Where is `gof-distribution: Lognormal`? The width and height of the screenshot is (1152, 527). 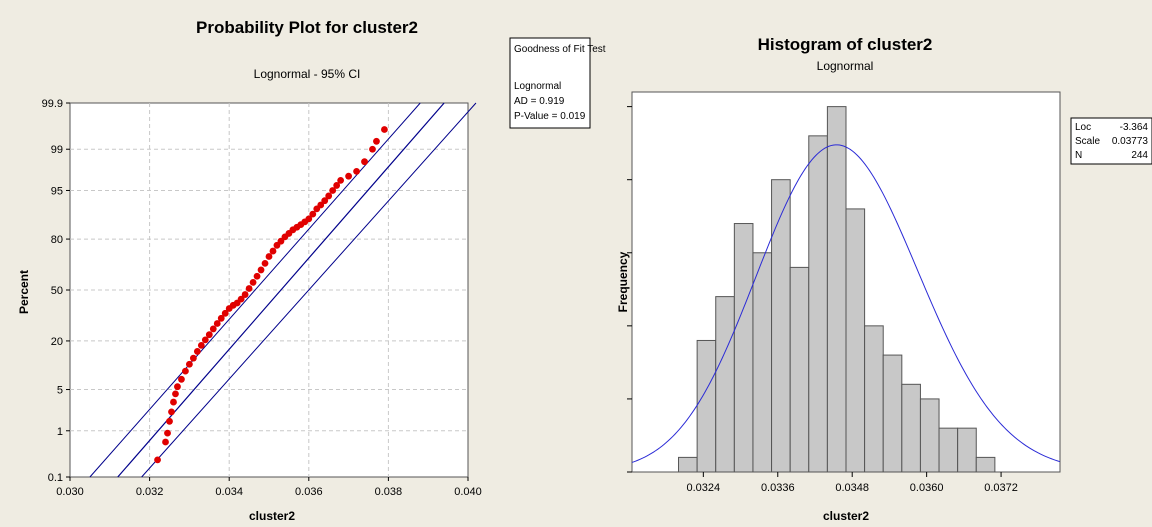
gof-distribution: Lognormal is located at coordinates (537, 86).